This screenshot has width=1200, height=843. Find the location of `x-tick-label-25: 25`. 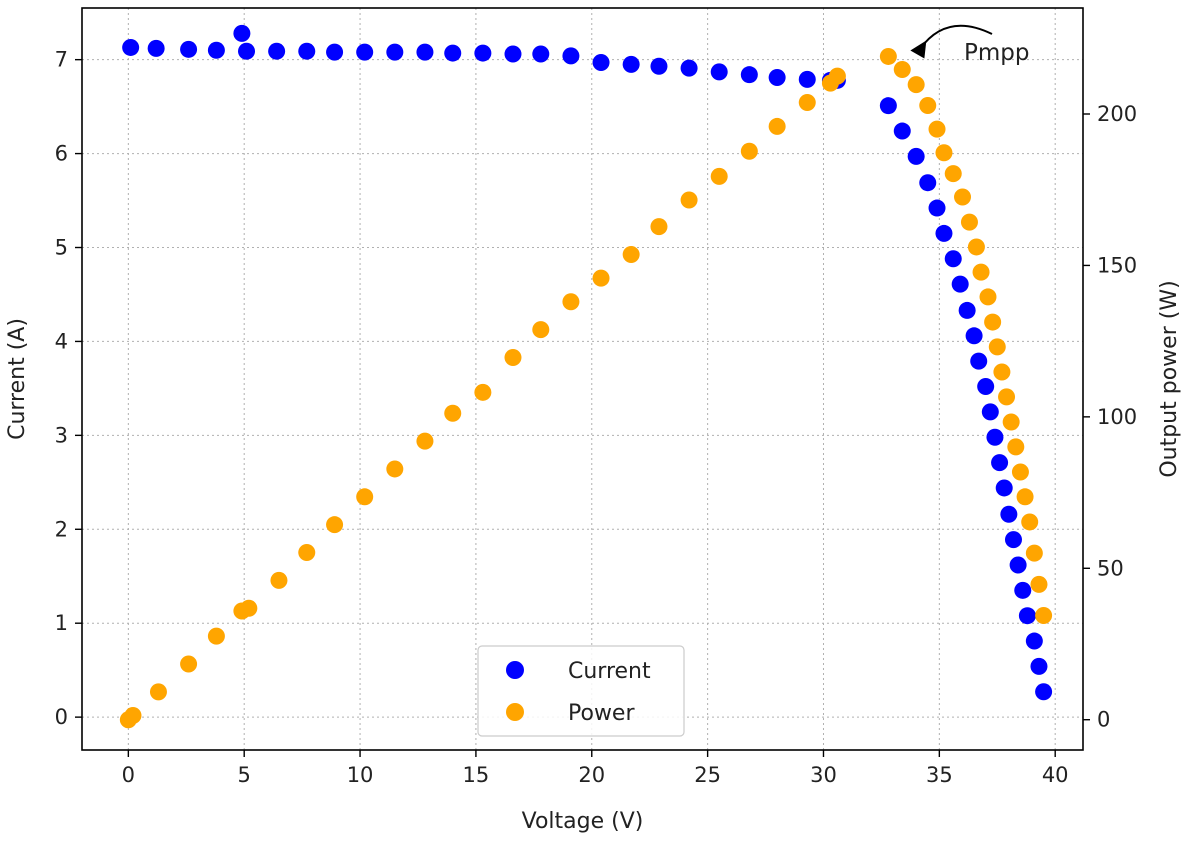

x-tick-label-25: 25 is located at coordinates (707, 775).